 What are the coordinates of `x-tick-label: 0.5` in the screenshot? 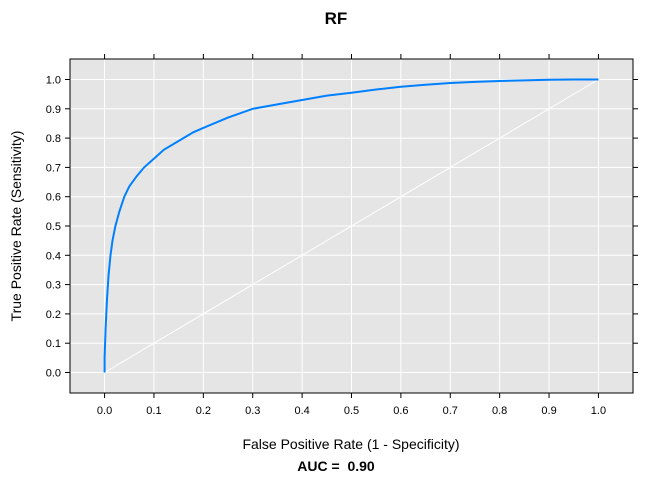 It's located at (351, 411).